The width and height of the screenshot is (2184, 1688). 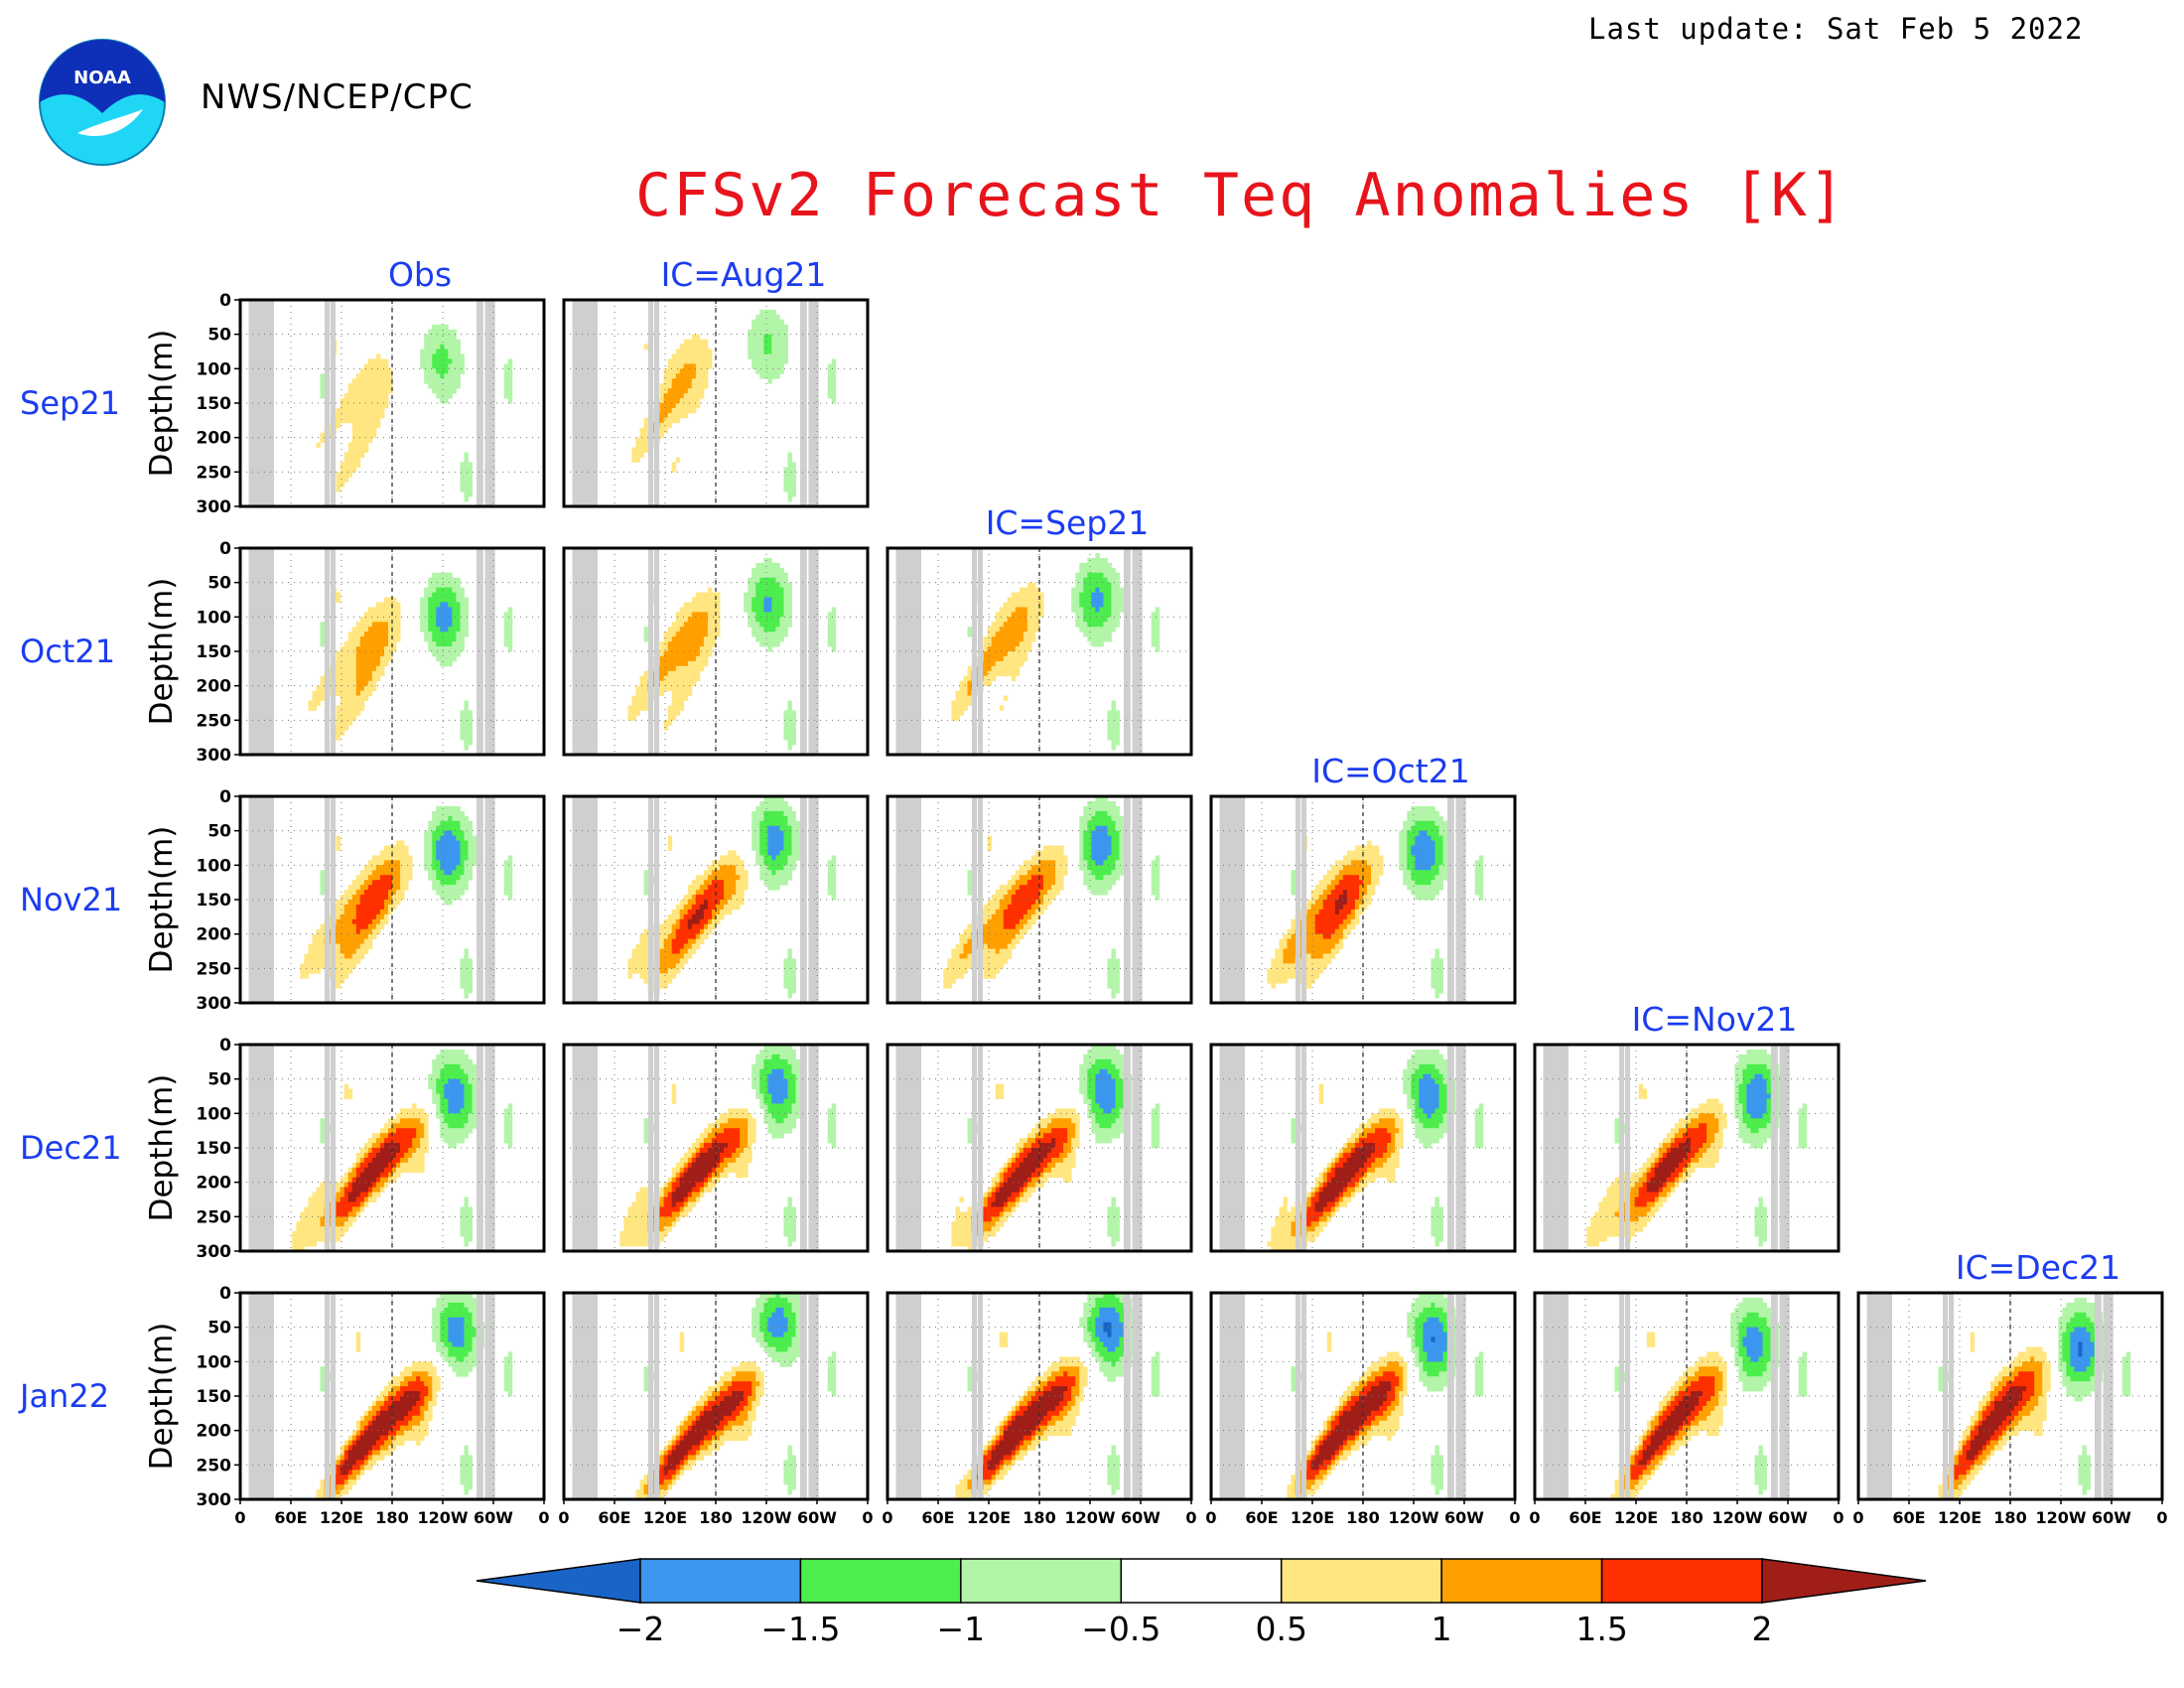 I want to click on column-label: IC=Sep21, so click(x=1068, y=522).